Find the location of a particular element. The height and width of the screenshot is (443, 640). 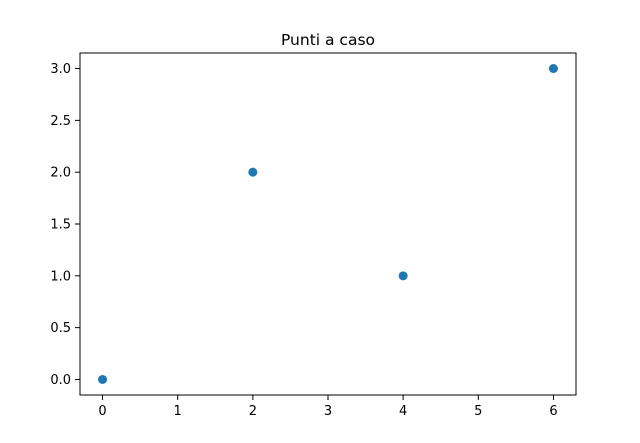

y-axis: 0.0 0.5 1.0 1.5 2.0 2.5 3.0 is located at coordinates (65, 225).